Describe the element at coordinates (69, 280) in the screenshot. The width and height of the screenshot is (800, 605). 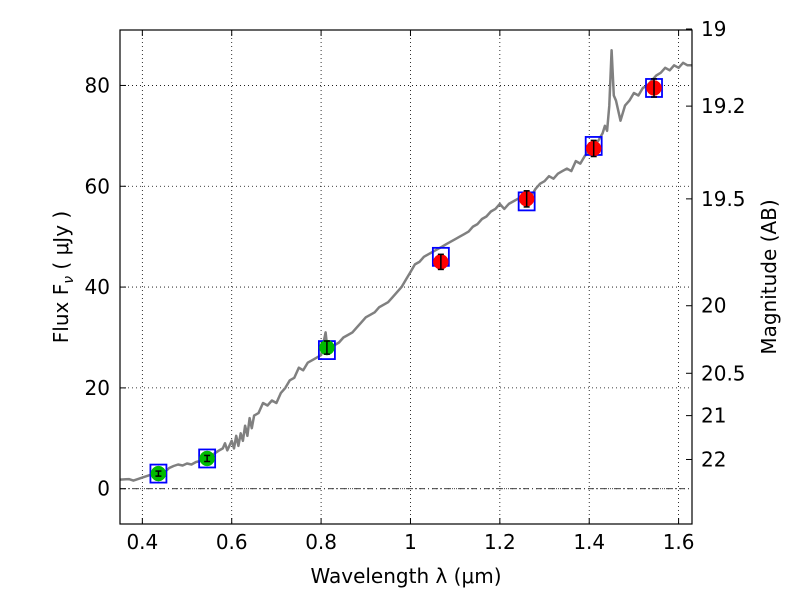
I see `y-axis-label-left-sub: ν` at that location.